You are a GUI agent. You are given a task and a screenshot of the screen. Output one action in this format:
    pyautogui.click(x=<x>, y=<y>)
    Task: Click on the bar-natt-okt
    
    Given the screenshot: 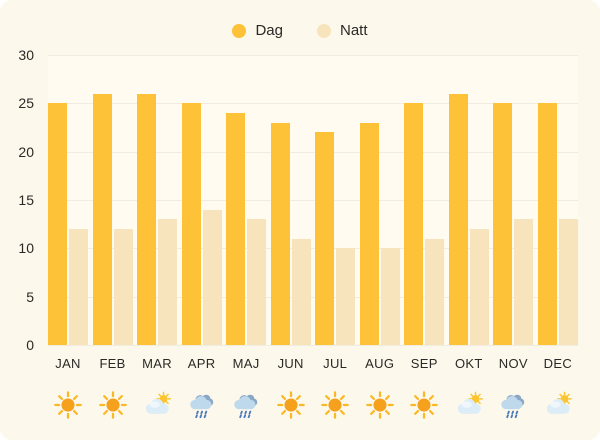 What is the action you would take?
    pyautogui.click(x=479, y=287)
    